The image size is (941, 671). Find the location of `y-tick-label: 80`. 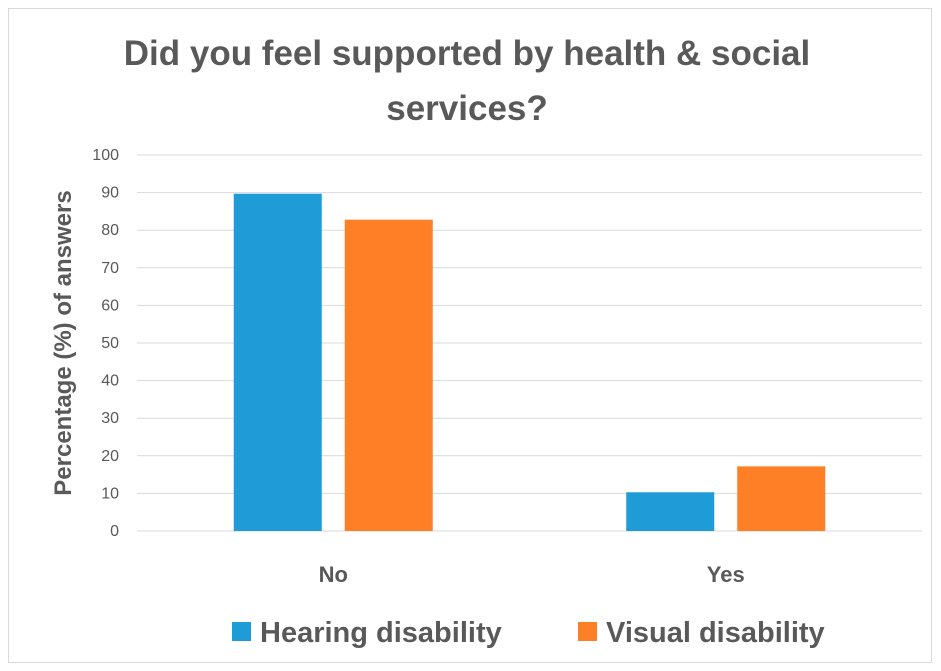

y-tick-label: 80 is located at coordinates (110, 230).